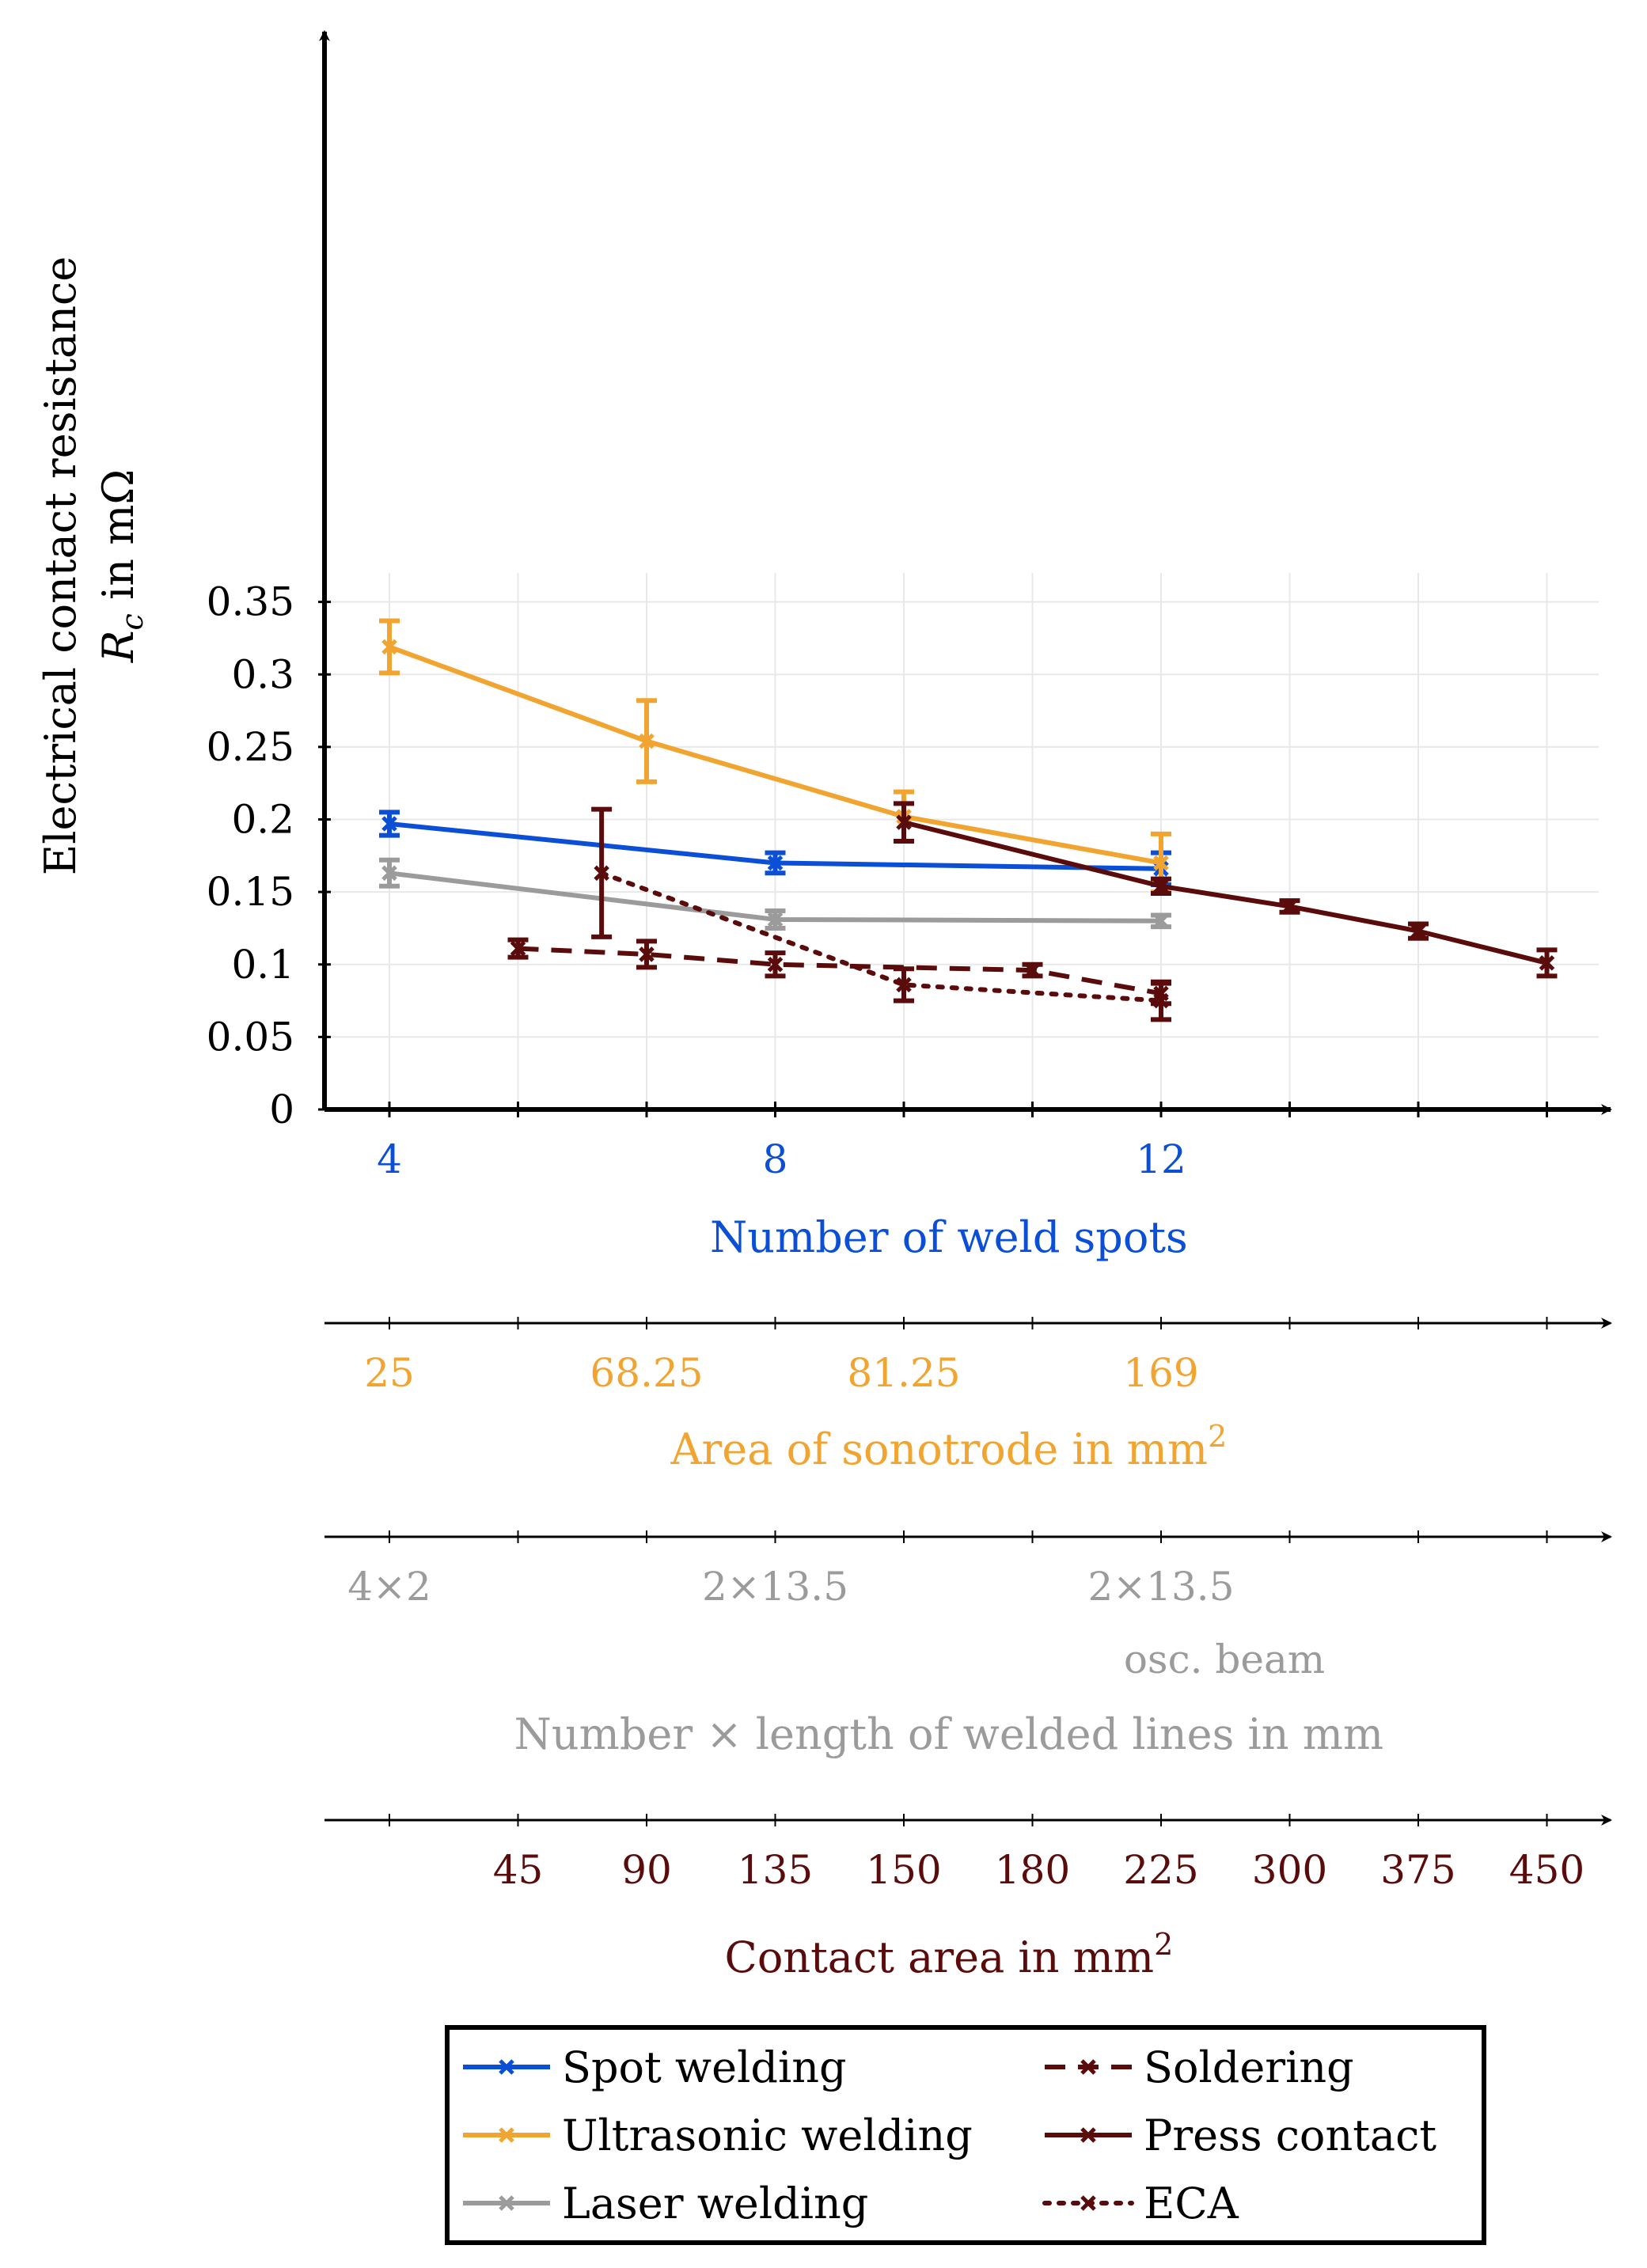  I want to click on series-eca, so click(881, 914).